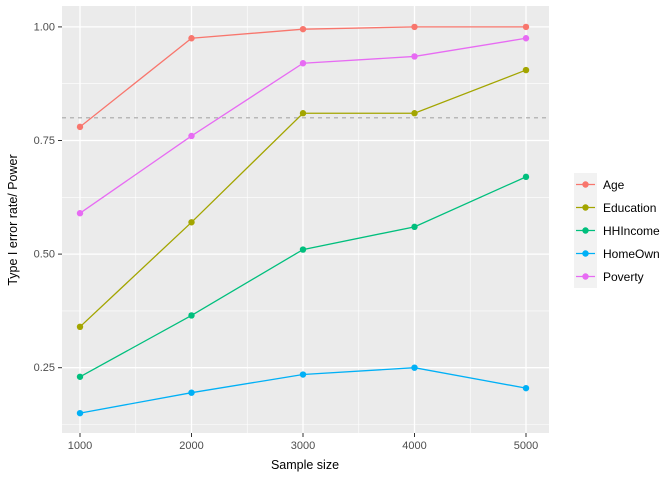 The width and height of the screenshot is (672, 480). What do you see at coordinates (631, 253) in the screenshot?
I see `legend-label: HomeOwn` at bounding box center [631, 253].